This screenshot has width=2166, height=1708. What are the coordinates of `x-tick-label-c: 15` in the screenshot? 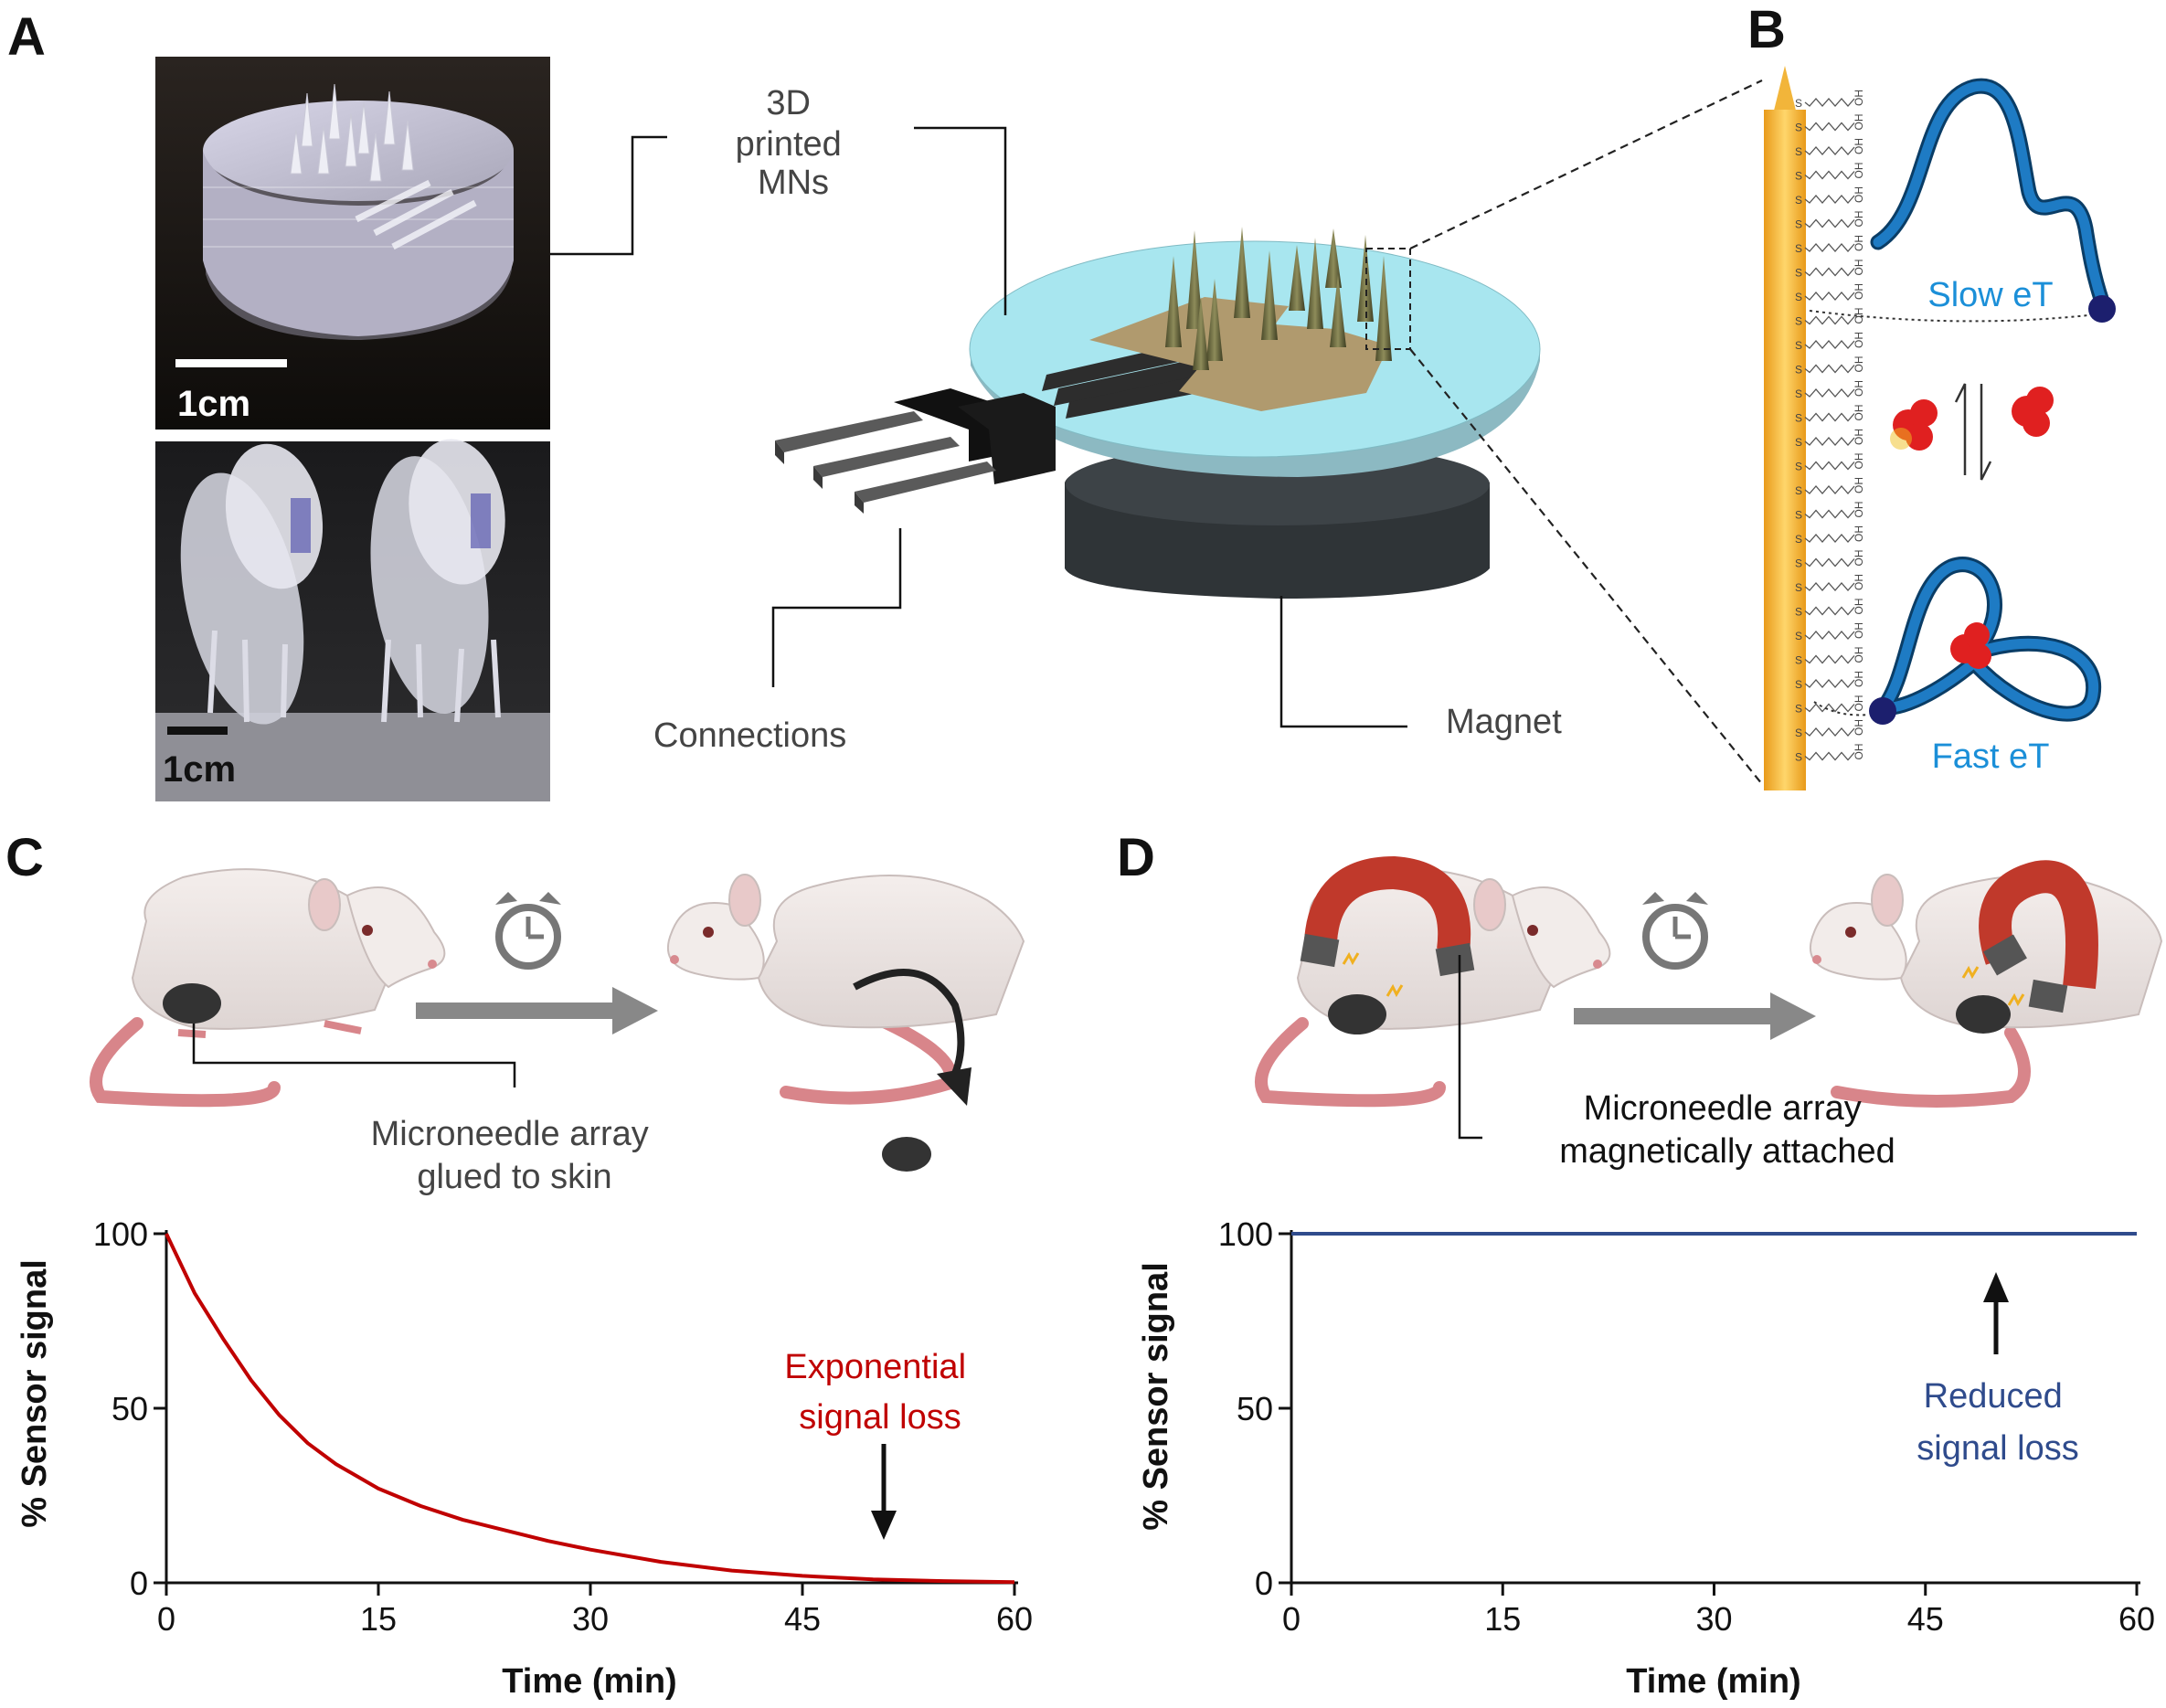 It's located at (378, 1619).